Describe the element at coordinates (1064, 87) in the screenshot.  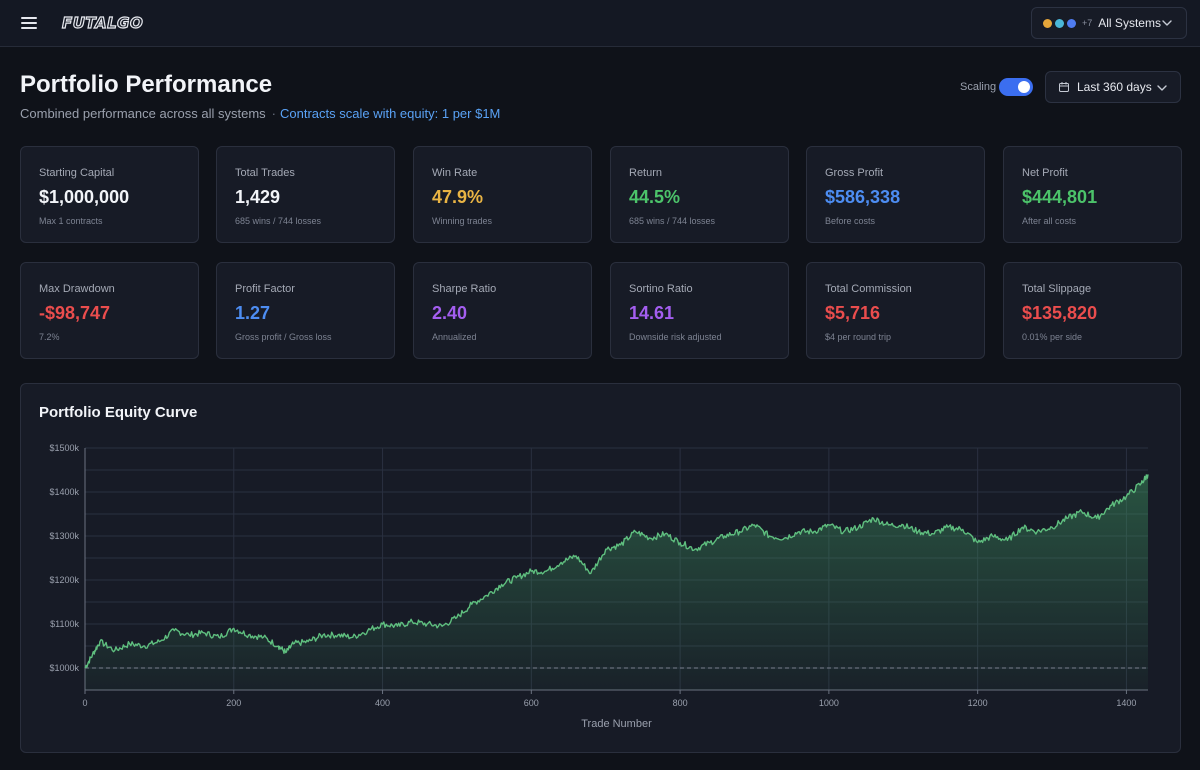
I see `calendar-icon` at that location.